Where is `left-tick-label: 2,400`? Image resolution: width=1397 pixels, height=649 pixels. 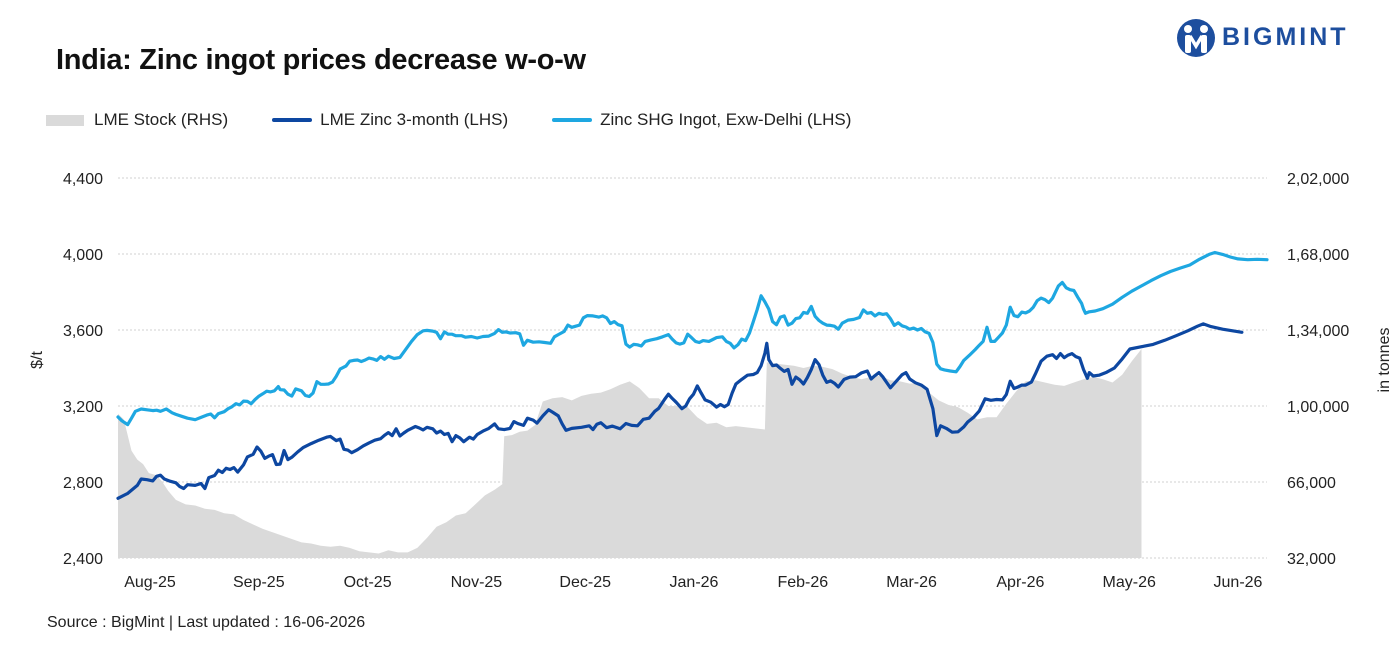 left-tick-label: 2,400 is located at coordinates (83, 559).